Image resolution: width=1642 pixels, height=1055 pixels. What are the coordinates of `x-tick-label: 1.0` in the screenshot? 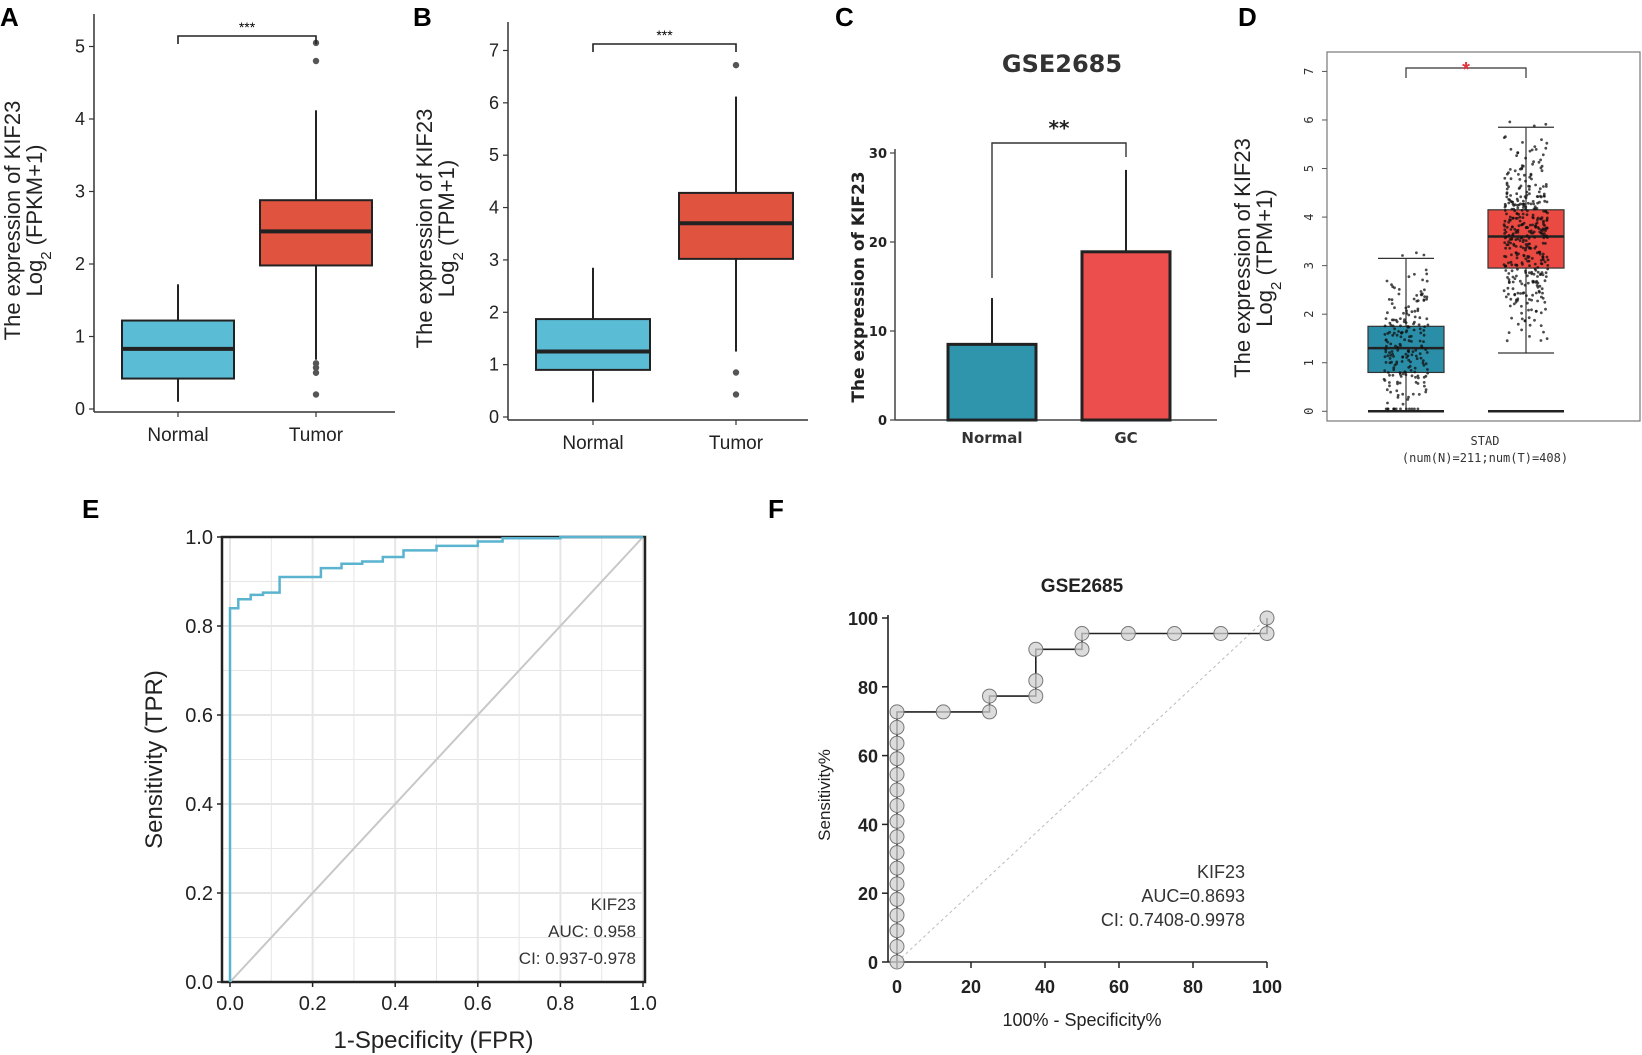 It's located at (643, 1004).